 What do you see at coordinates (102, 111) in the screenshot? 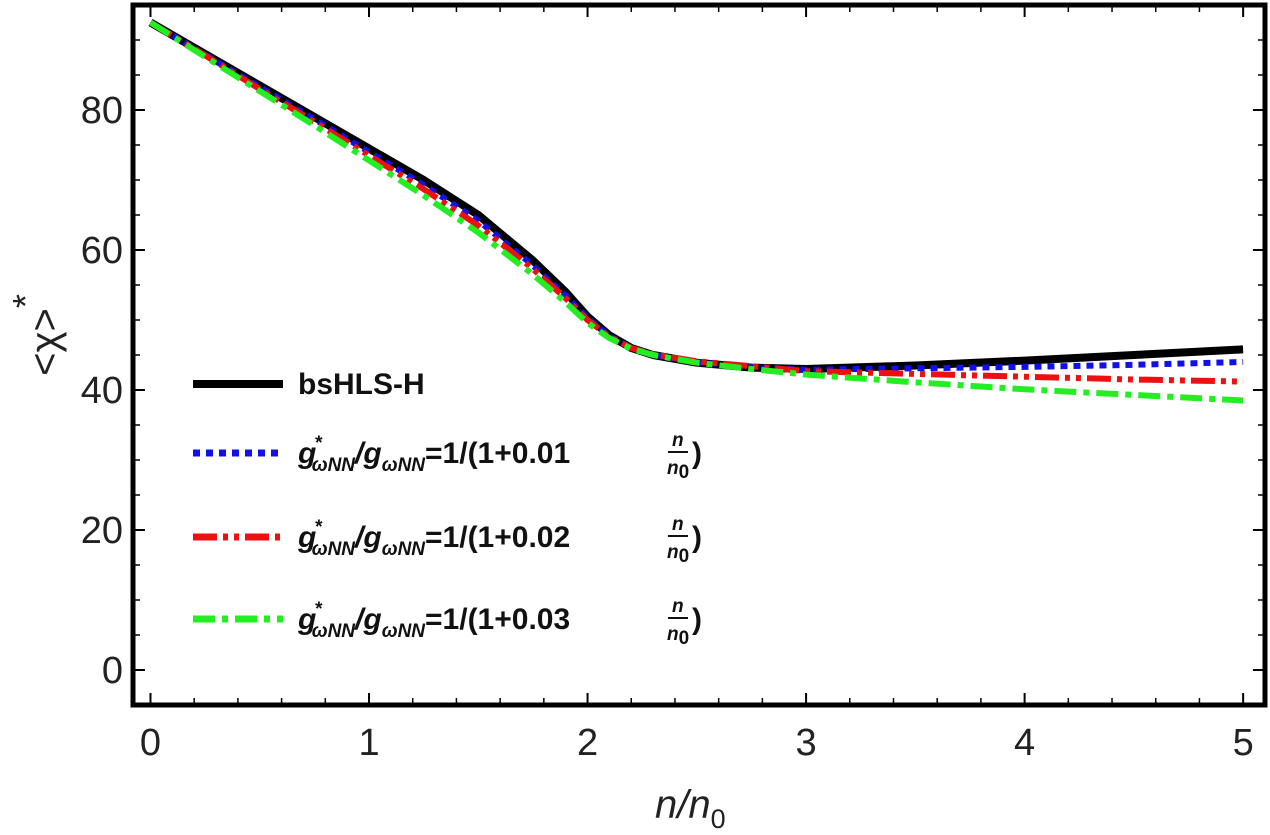
I see `y-tick-label-4: 80` at bounding box center [102, 111].